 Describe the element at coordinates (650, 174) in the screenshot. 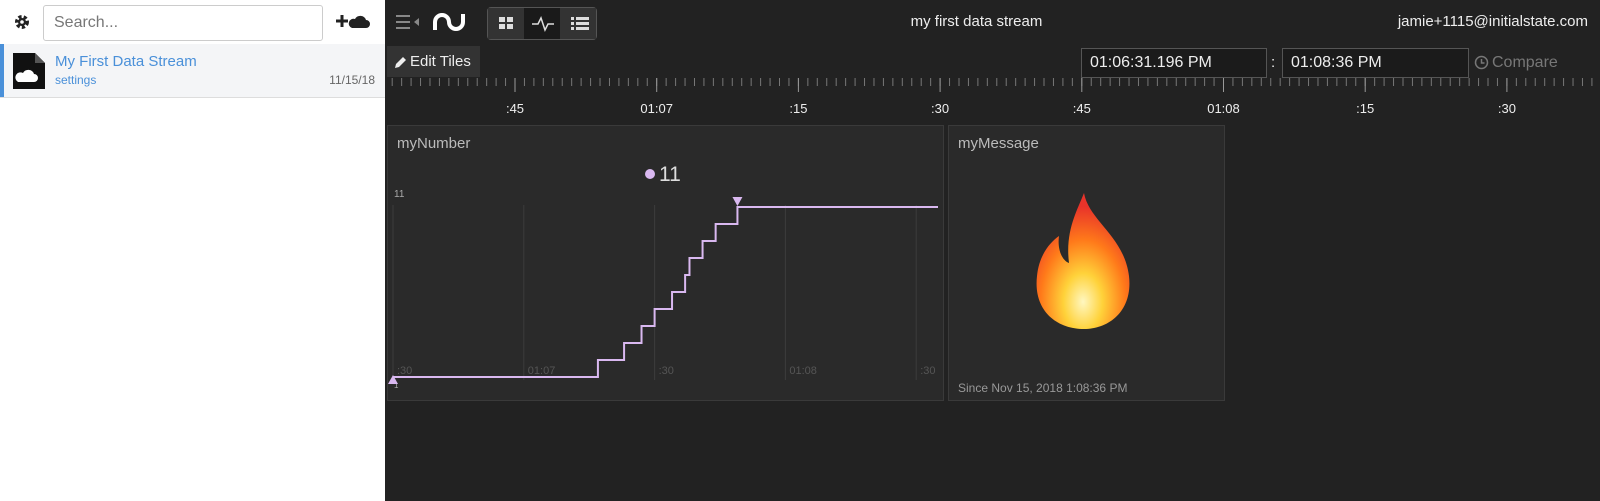

I see `legend-dot` at that location.